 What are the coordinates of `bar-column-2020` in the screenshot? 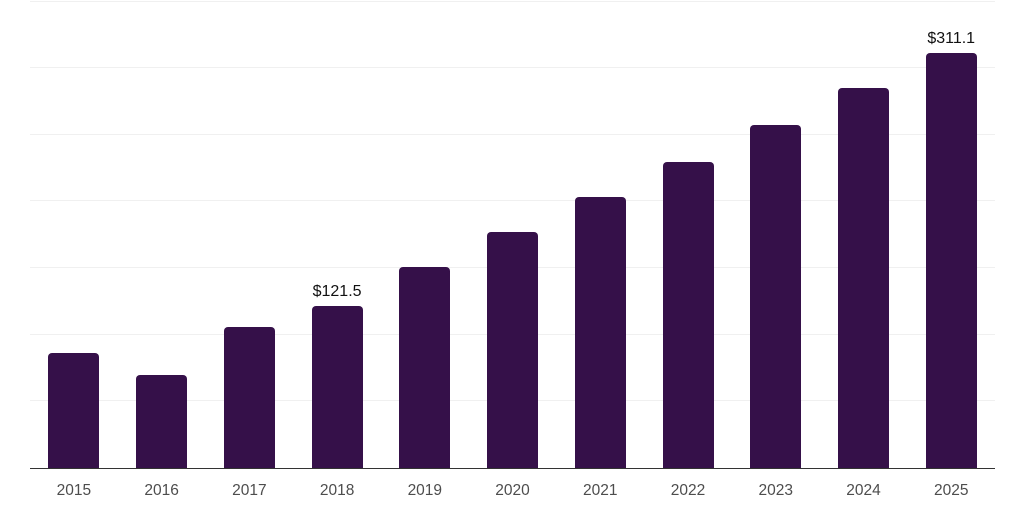 It's located at (513, 234).